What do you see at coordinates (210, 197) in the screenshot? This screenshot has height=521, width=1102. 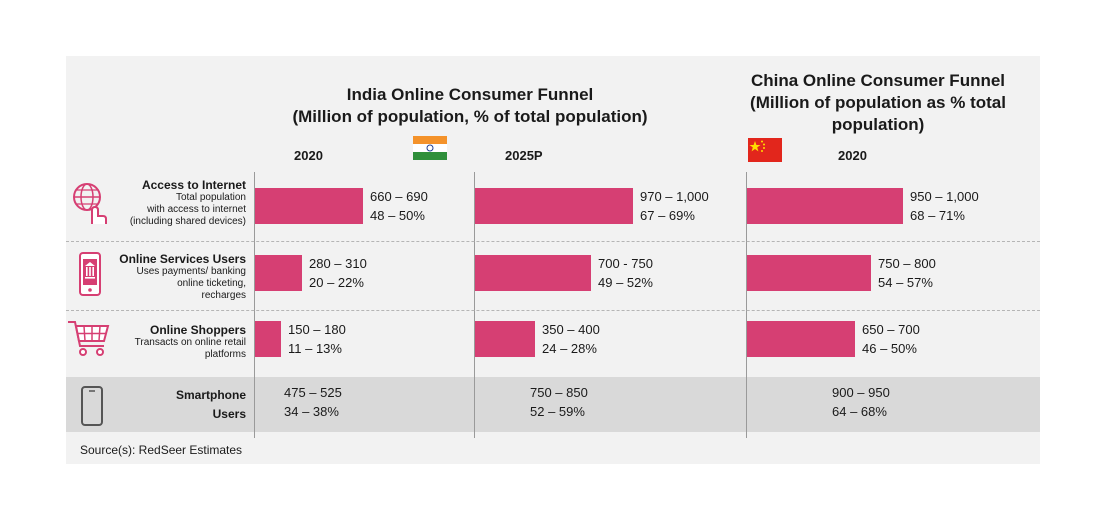 I see `row-desc-line: Total population` at bounding box center [210, 197].